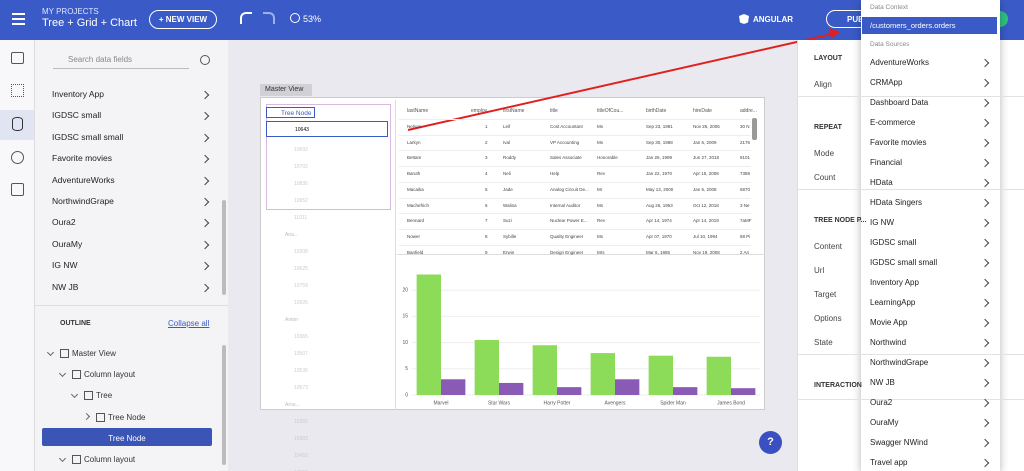 Image resolution: width=1024 pixels, height=471 pixels. Describe the element at coordinates (414, 142) in the screenshot. I see `grid-cell: Larkyn` at that location.